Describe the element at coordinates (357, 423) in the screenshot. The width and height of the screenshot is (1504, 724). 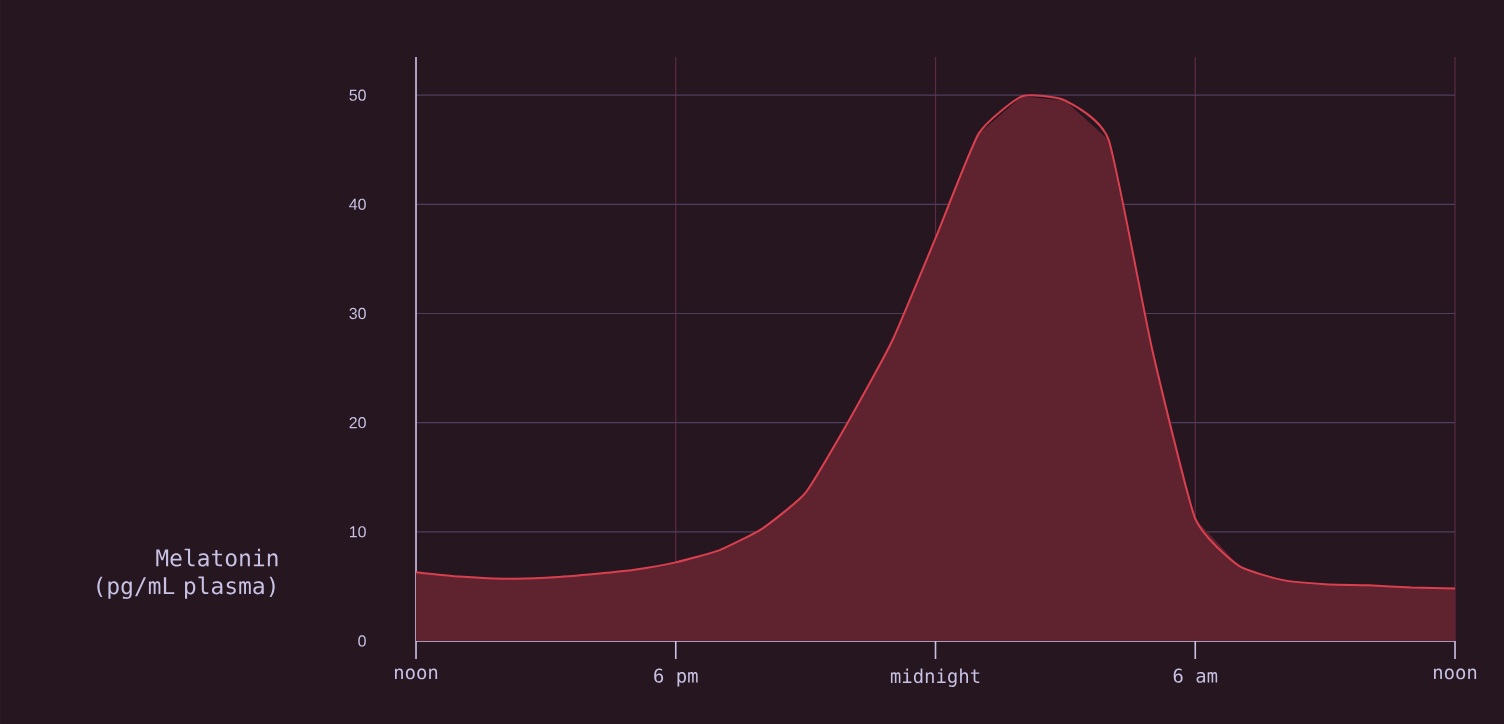
I see `y-tick-label: 20` at that location.